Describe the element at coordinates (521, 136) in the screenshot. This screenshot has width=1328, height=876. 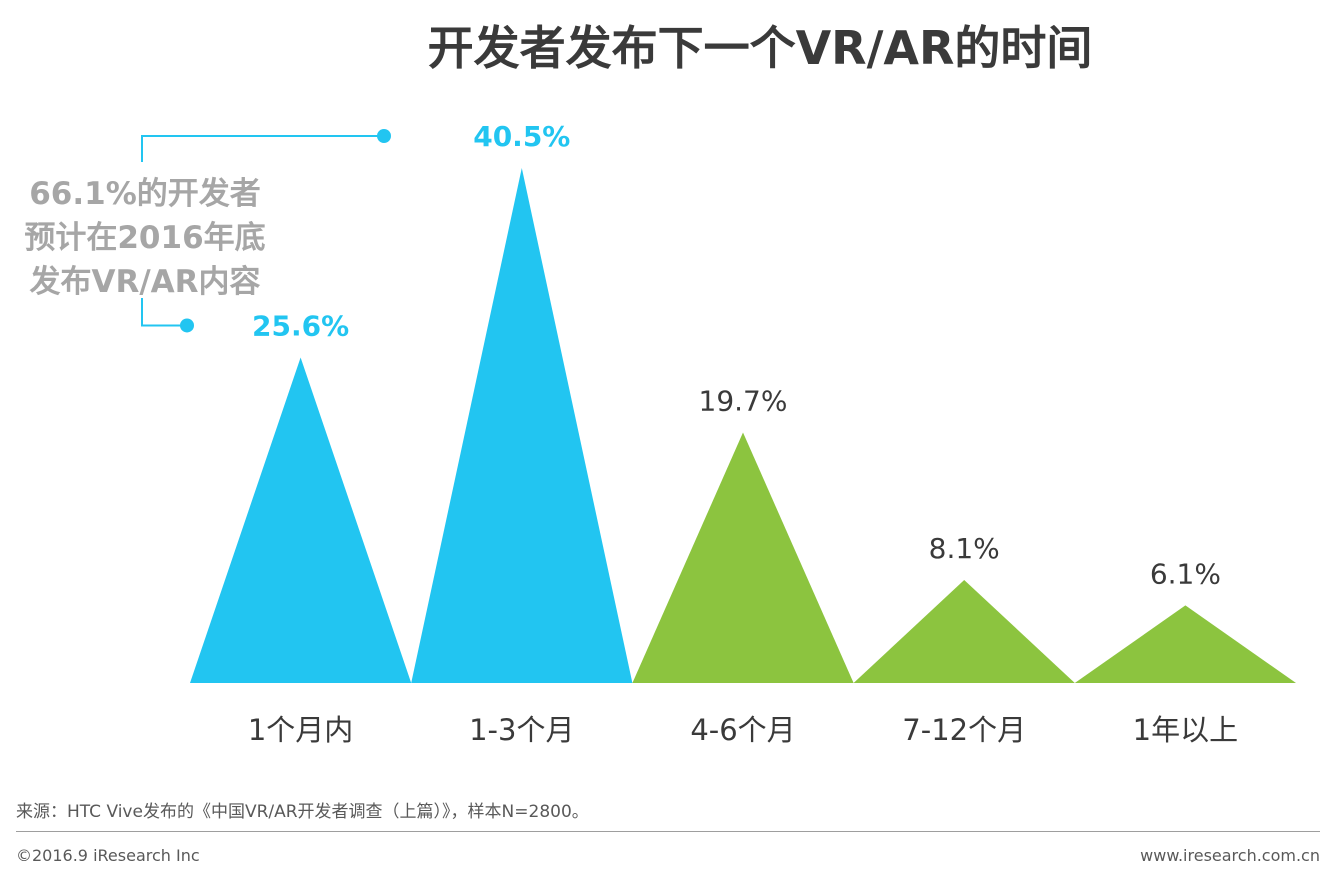
I see `data-label-2: 40.5%` at that location.